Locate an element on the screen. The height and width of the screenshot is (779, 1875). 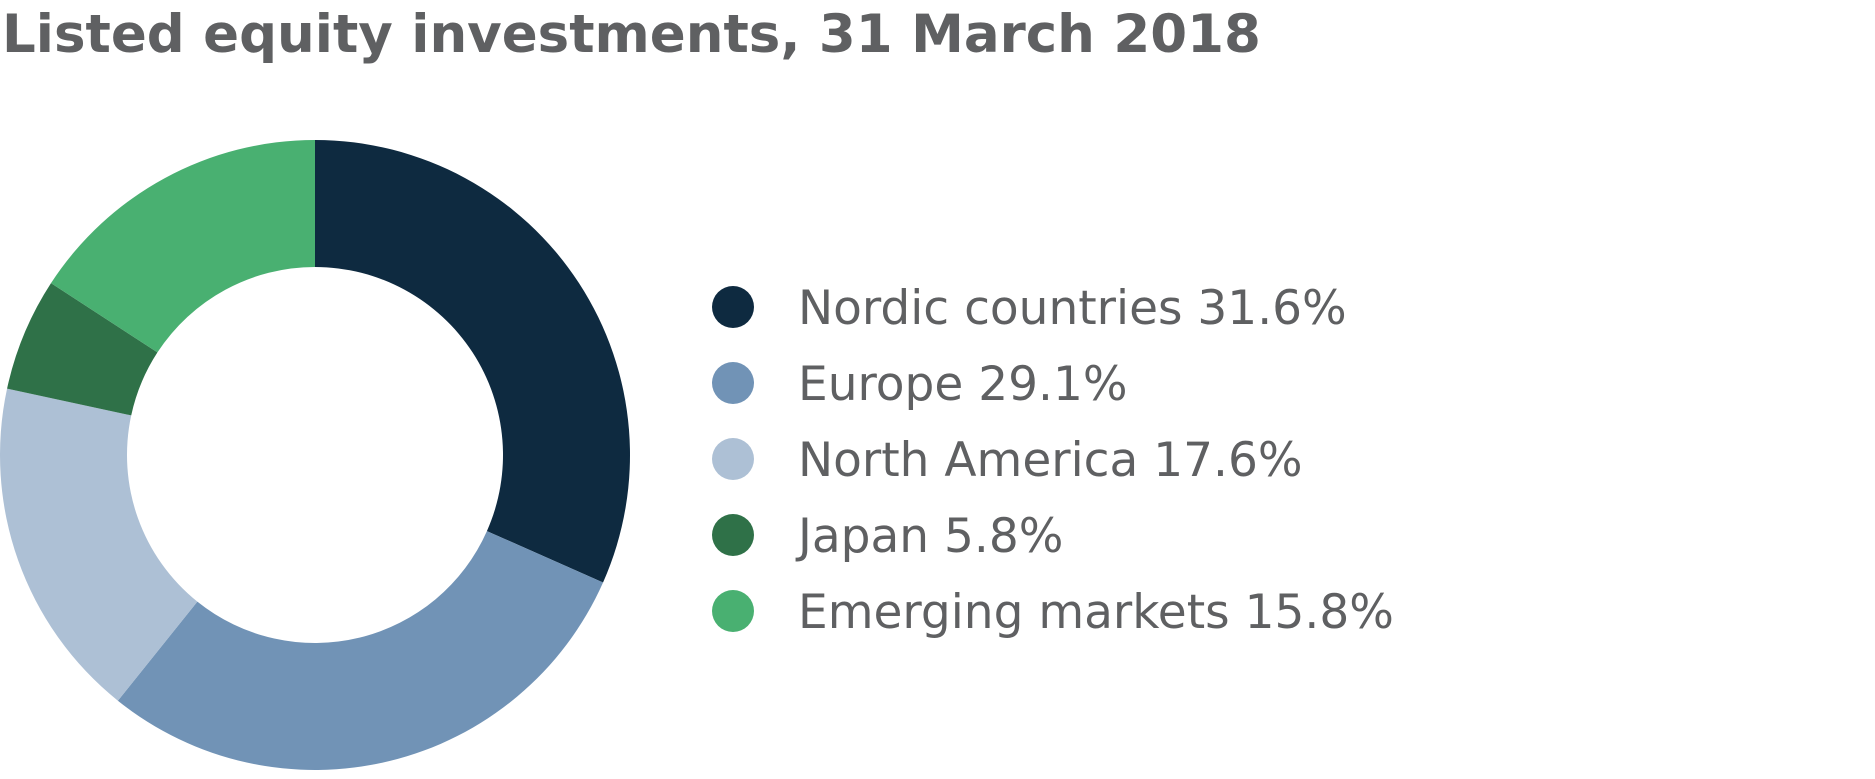
legend-label-nordic-countries: Nordic countries 31.6% is located at coordinates (1072, 308).